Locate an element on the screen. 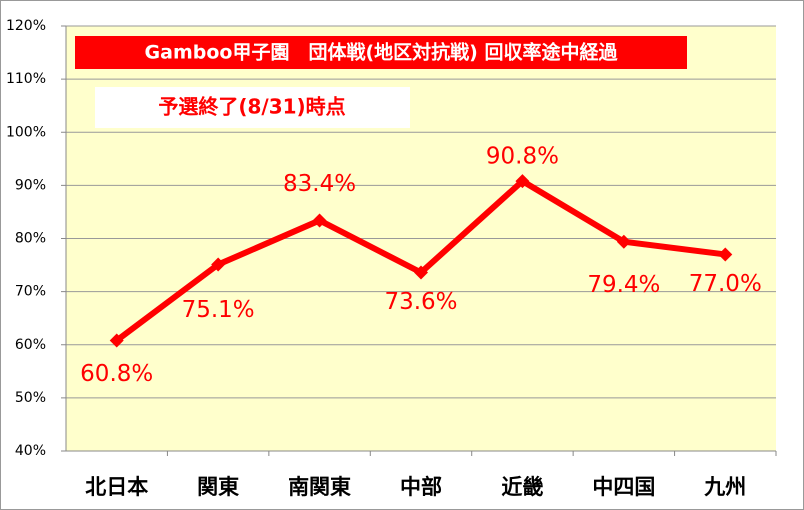  y-tick-label: 120% is located at coordinates (26, 26).